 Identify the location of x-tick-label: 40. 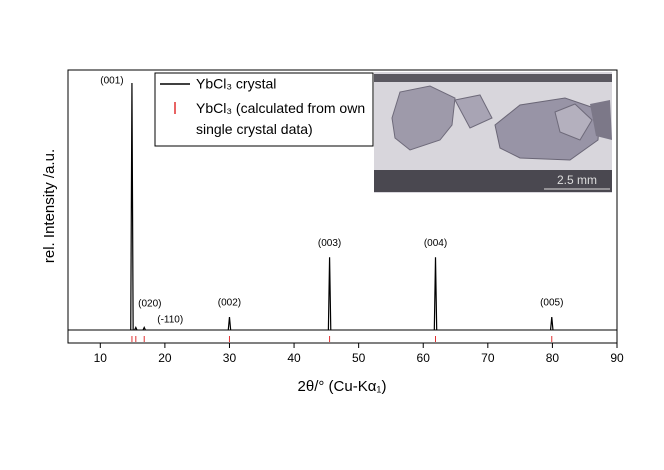
(294, 358).